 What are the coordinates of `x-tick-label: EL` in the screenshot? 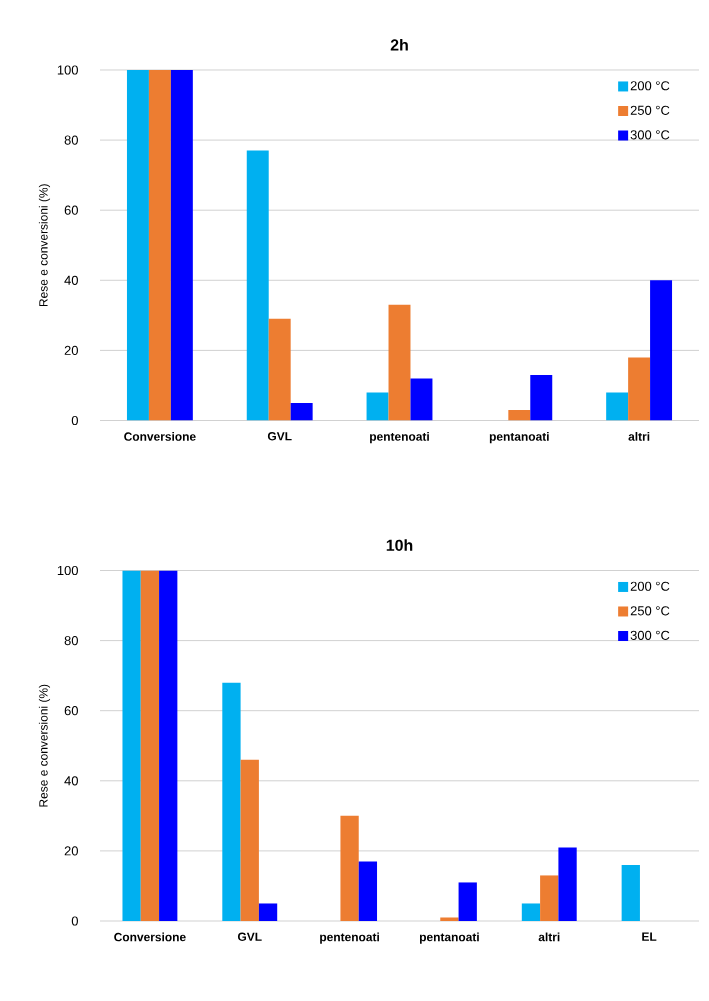 It's located at (649, 936).